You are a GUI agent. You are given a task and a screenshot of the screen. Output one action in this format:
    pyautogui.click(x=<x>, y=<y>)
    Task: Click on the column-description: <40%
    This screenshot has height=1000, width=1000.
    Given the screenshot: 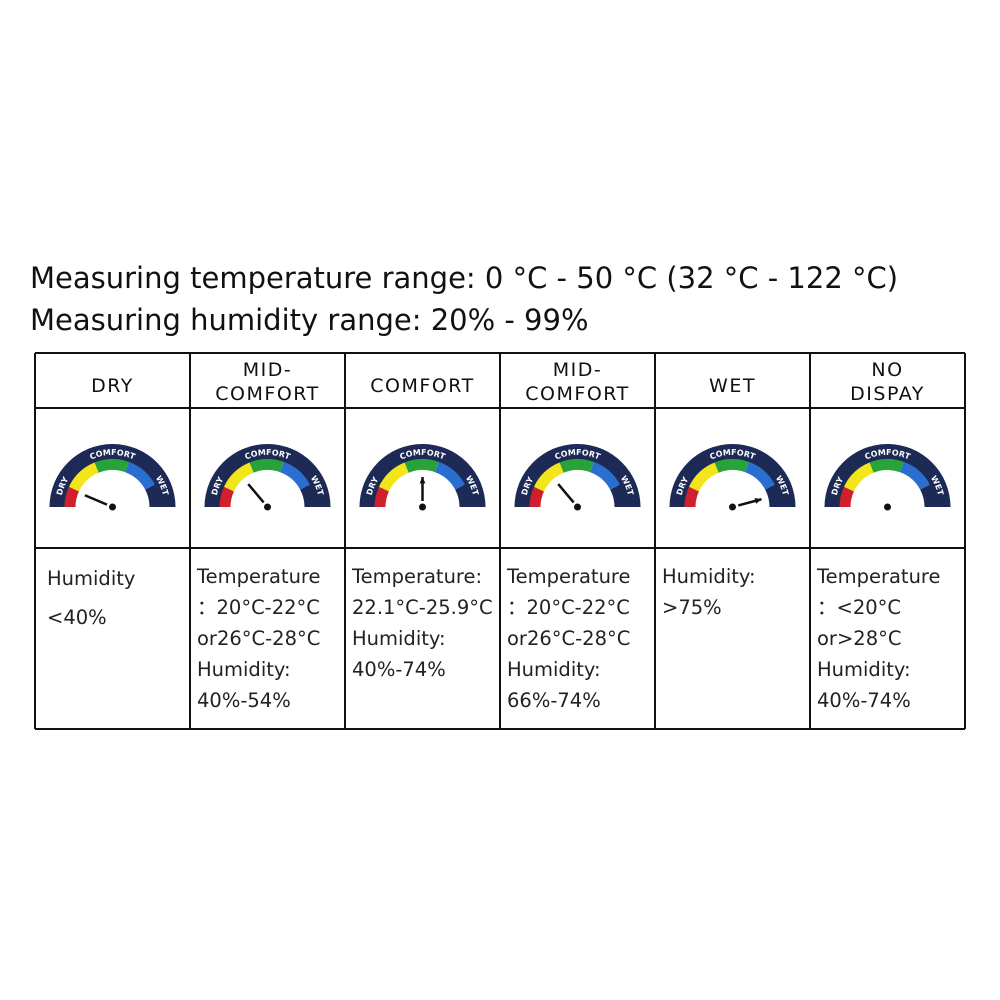 What is the action you would take?
    pyautogui.click(x=77, y=617)
    